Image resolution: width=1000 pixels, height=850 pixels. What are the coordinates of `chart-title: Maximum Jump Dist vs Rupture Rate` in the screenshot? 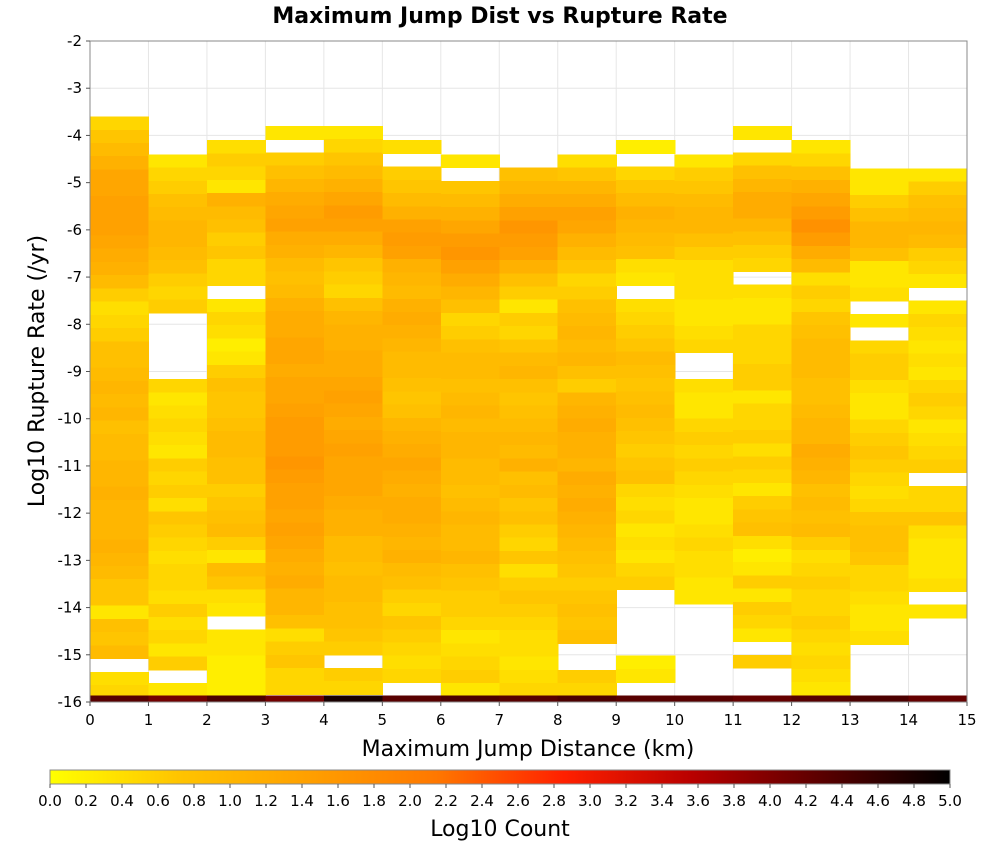 It's located at (499, 16).